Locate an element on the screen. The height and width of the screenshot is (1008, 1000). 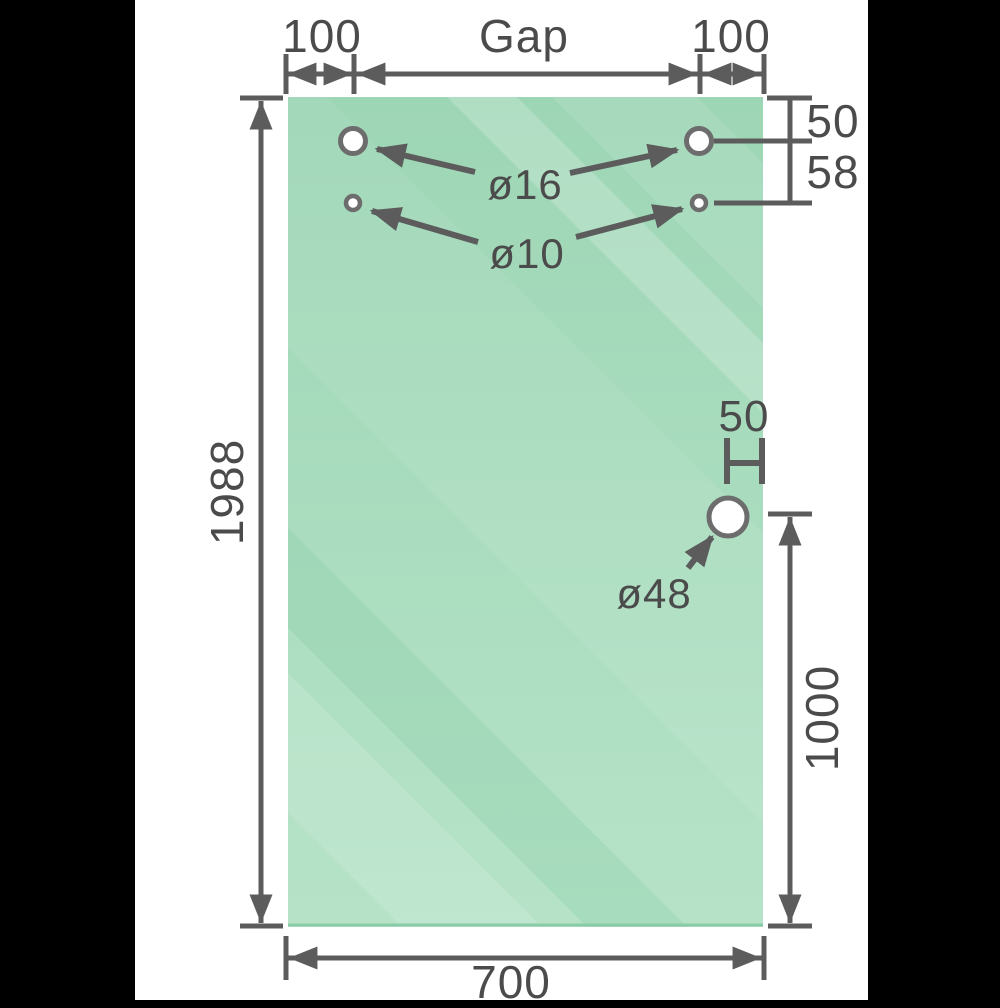
hole-label-o10: ø10 is located at coordinates (527, 253).